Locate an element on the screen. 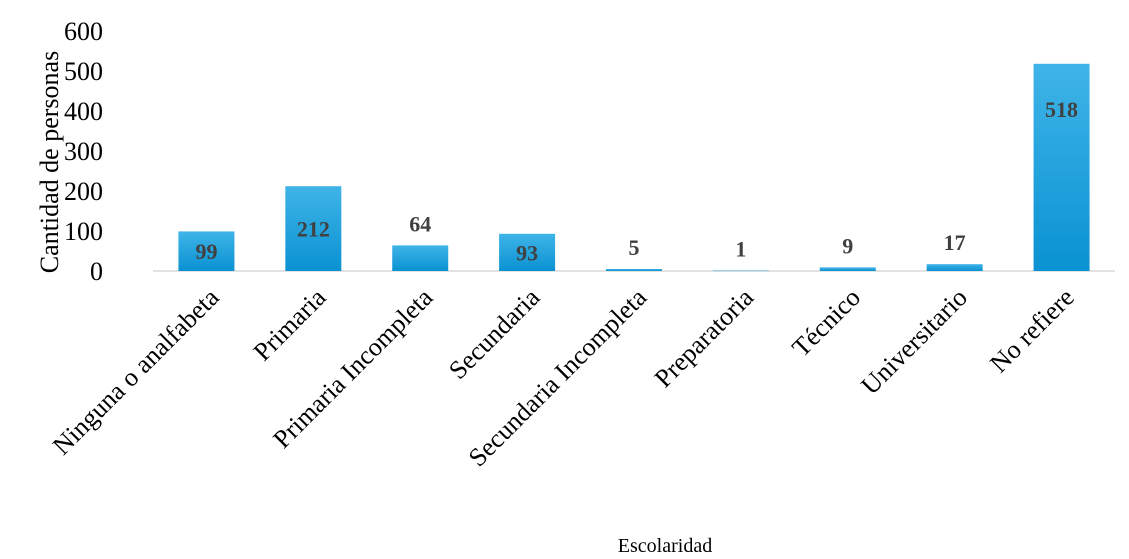 This screenshot has height=559, width=1129. x-axis-title: Escolaridad is located at coordinates (665, 546).